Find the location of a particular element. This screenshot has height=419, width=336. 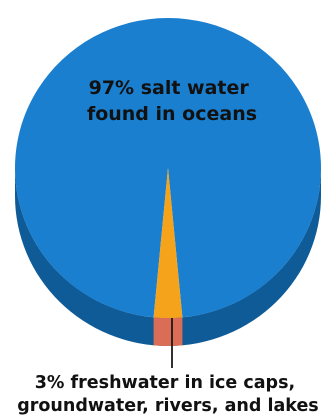

pie-side-freshwater is located at coordinates (168, 331).